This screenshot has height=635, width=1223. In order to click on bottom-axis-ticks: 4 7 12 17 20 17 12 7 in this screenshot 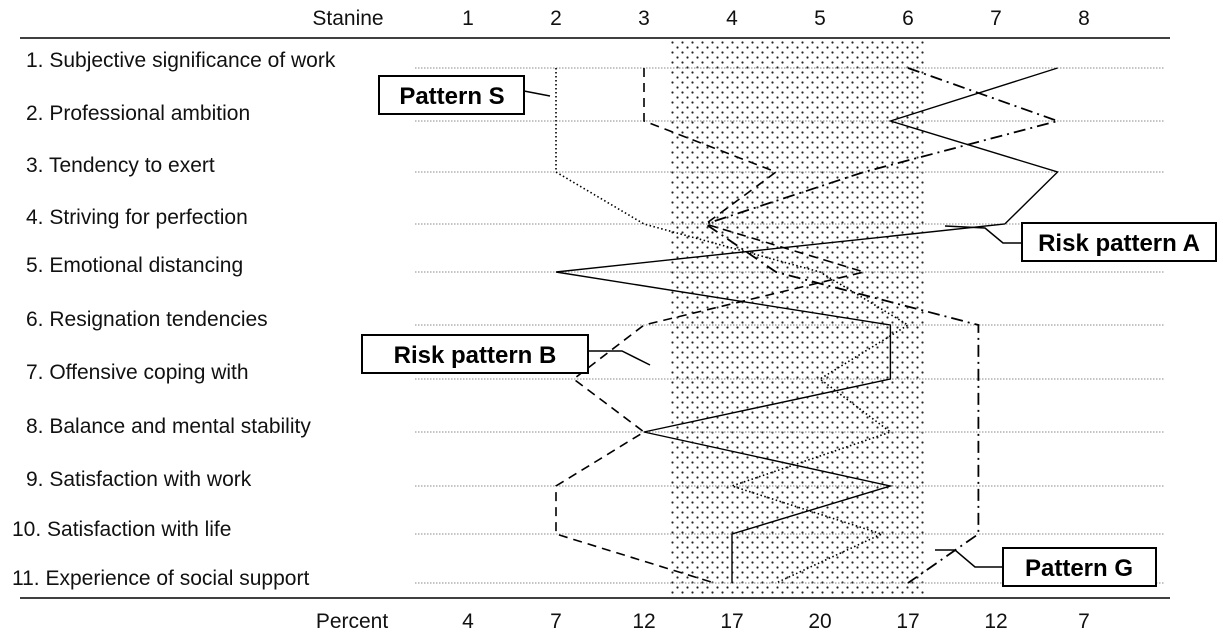, I will do `click(776, 621)`.